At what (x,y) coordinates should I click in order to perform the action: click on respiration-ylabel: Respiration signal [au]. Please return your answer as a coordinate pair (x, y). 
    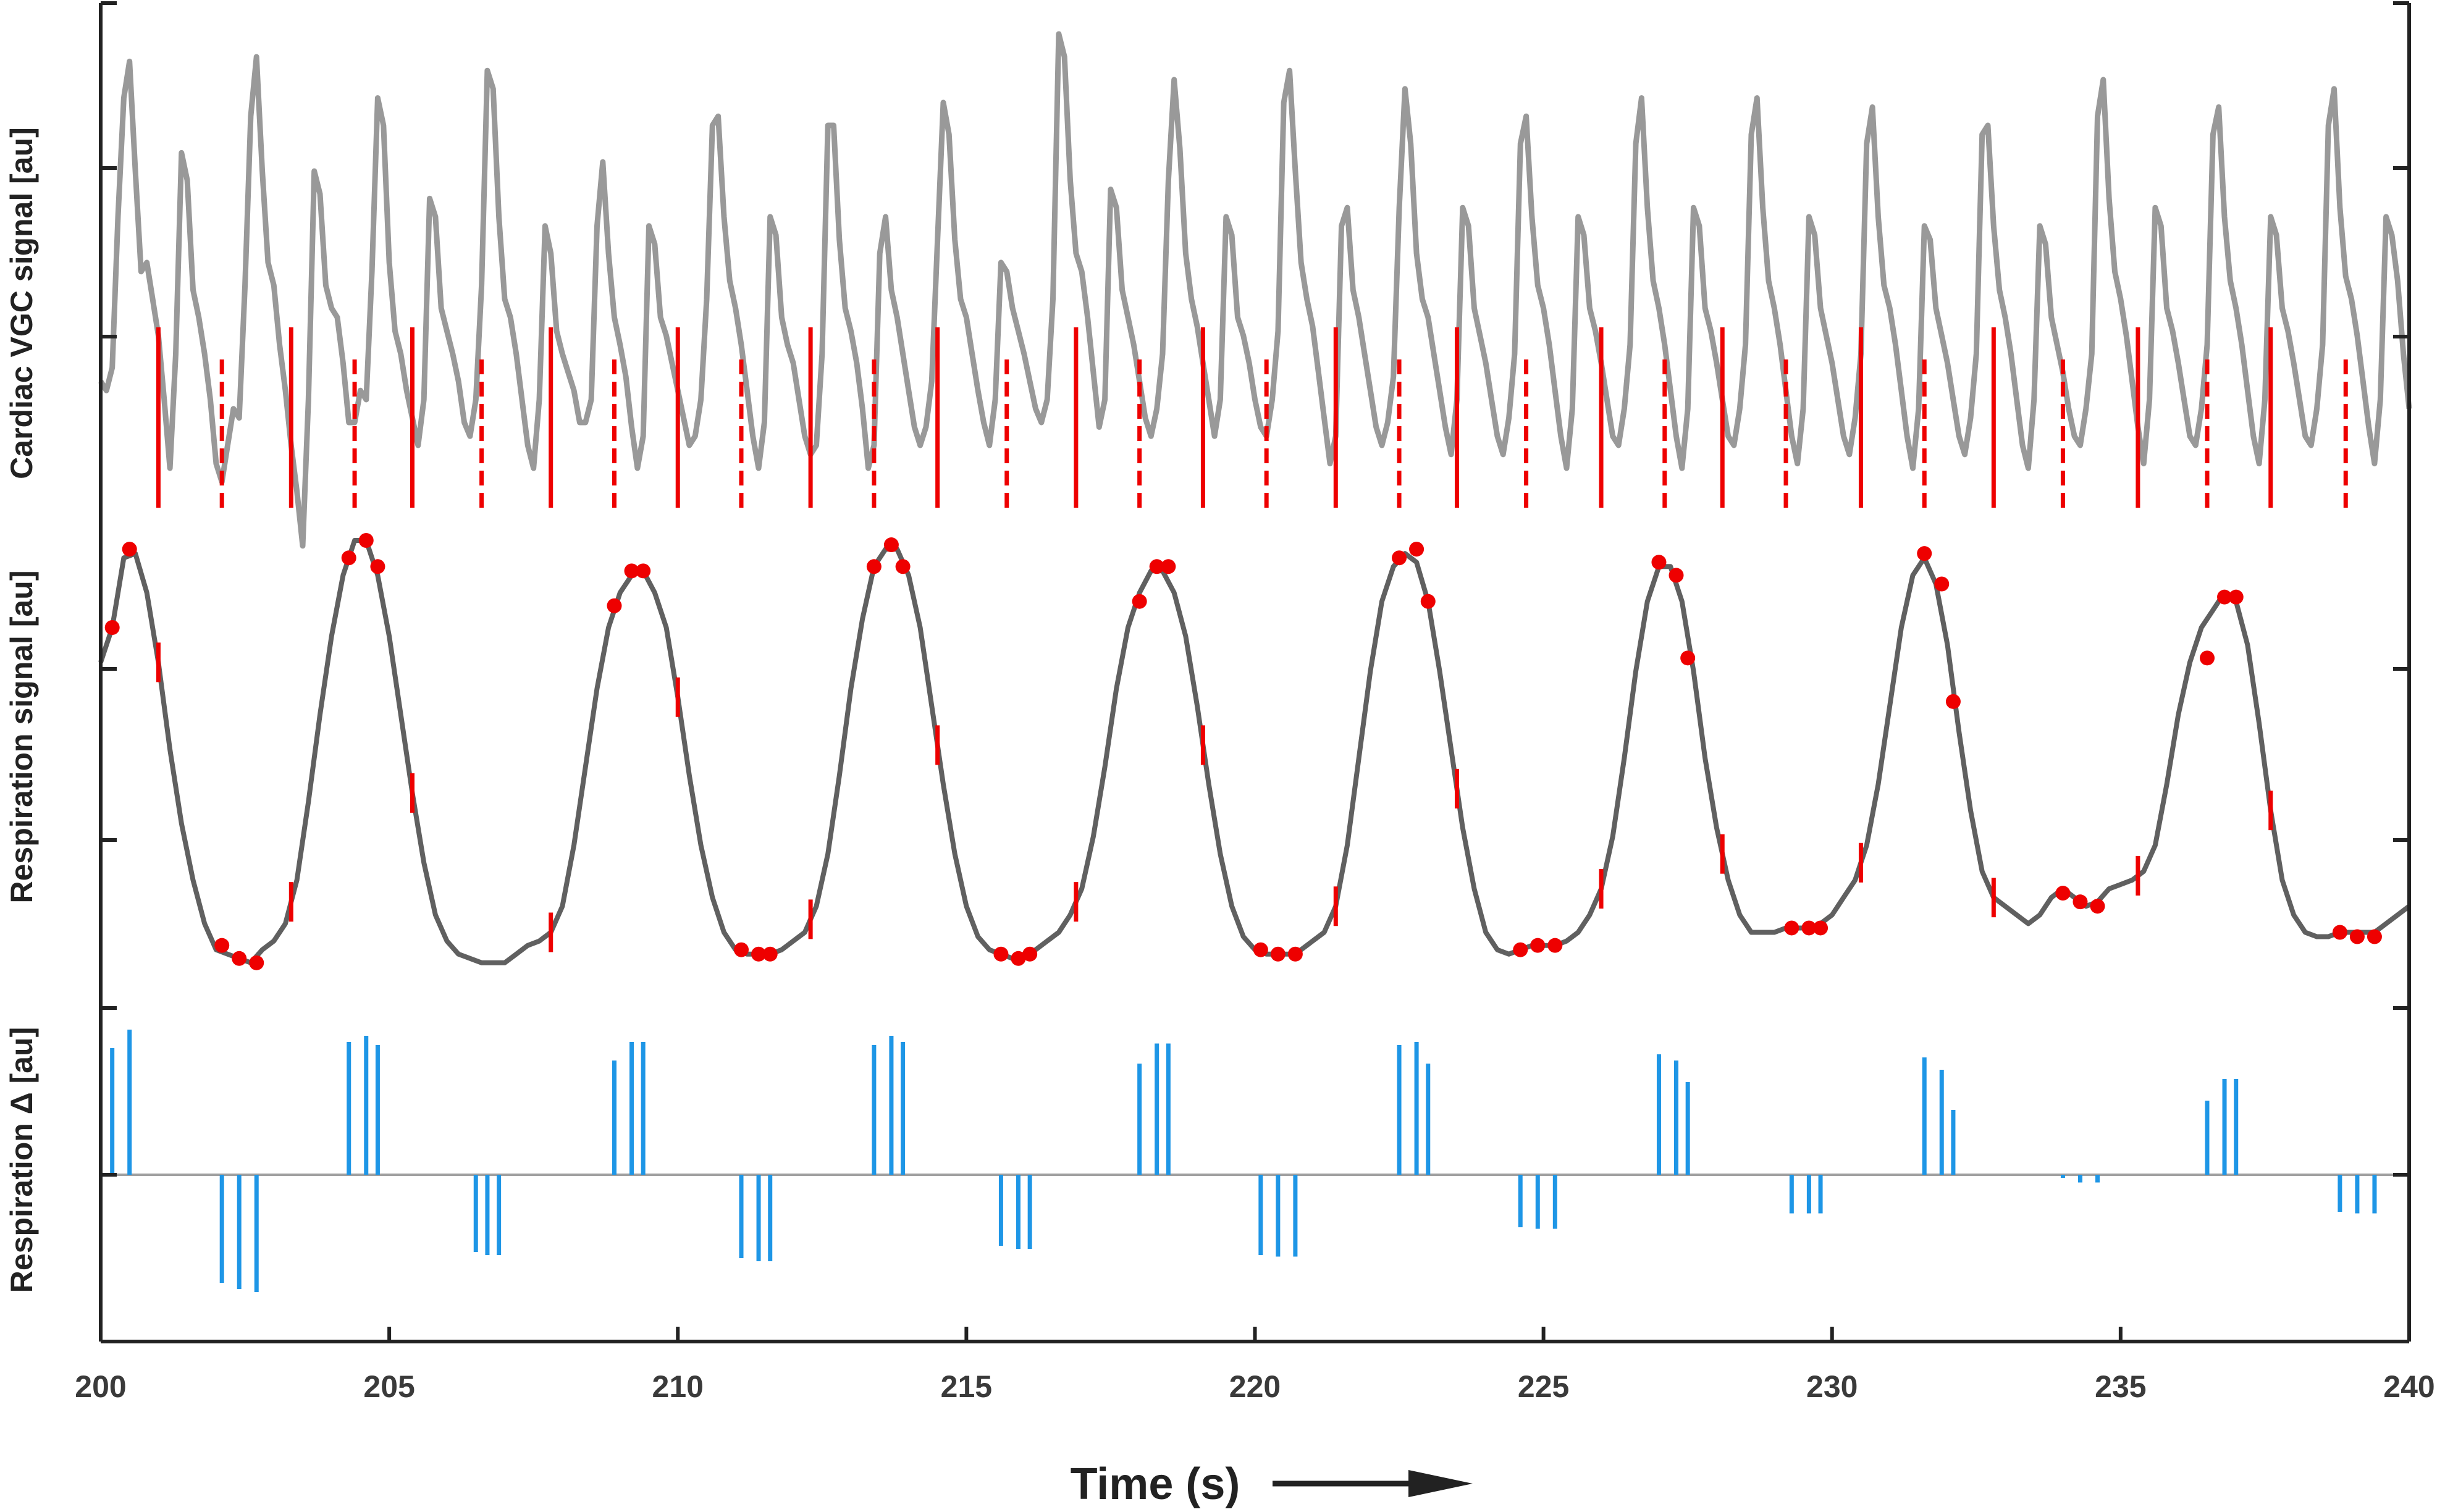
    Looking at the image, I should click on (21, 737).